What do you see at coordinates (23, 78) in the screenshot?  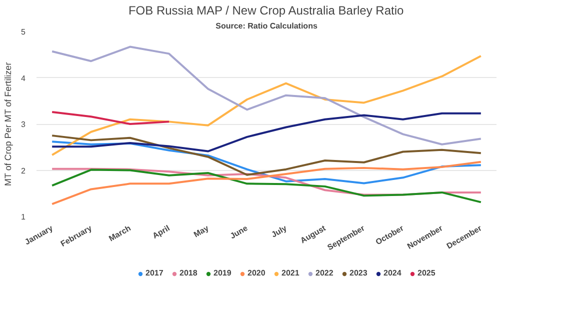 I see `y-tick-label: 4` at bounding box center [23, 78].